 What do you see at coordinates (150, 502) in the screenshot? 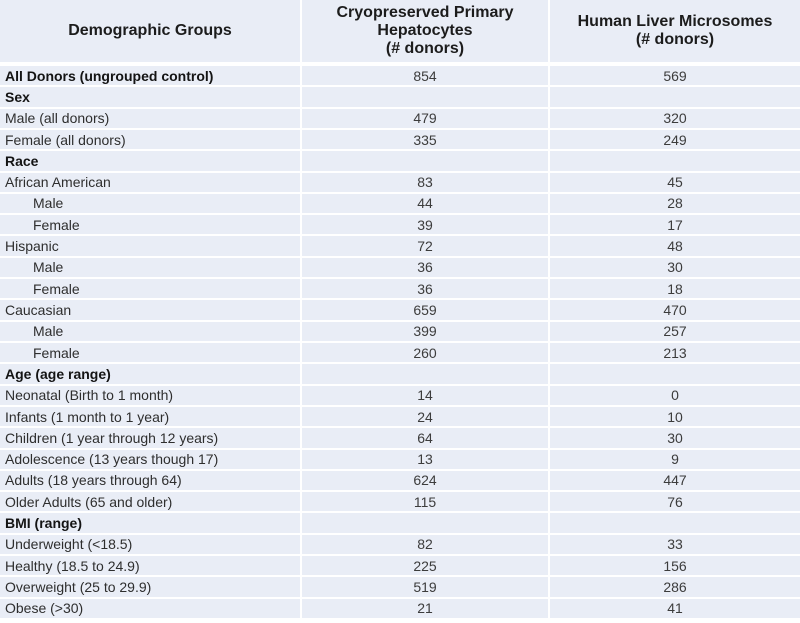
I see `row-label: Older Adults (65 and older)` at bounding box center [150, 502].